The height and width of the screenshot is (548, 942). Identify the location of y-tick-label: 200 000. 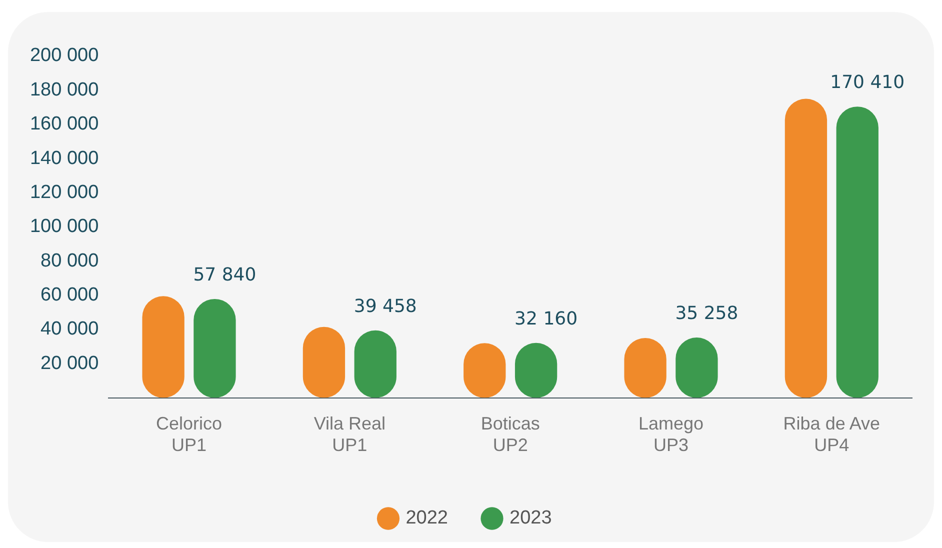
(64, 55).